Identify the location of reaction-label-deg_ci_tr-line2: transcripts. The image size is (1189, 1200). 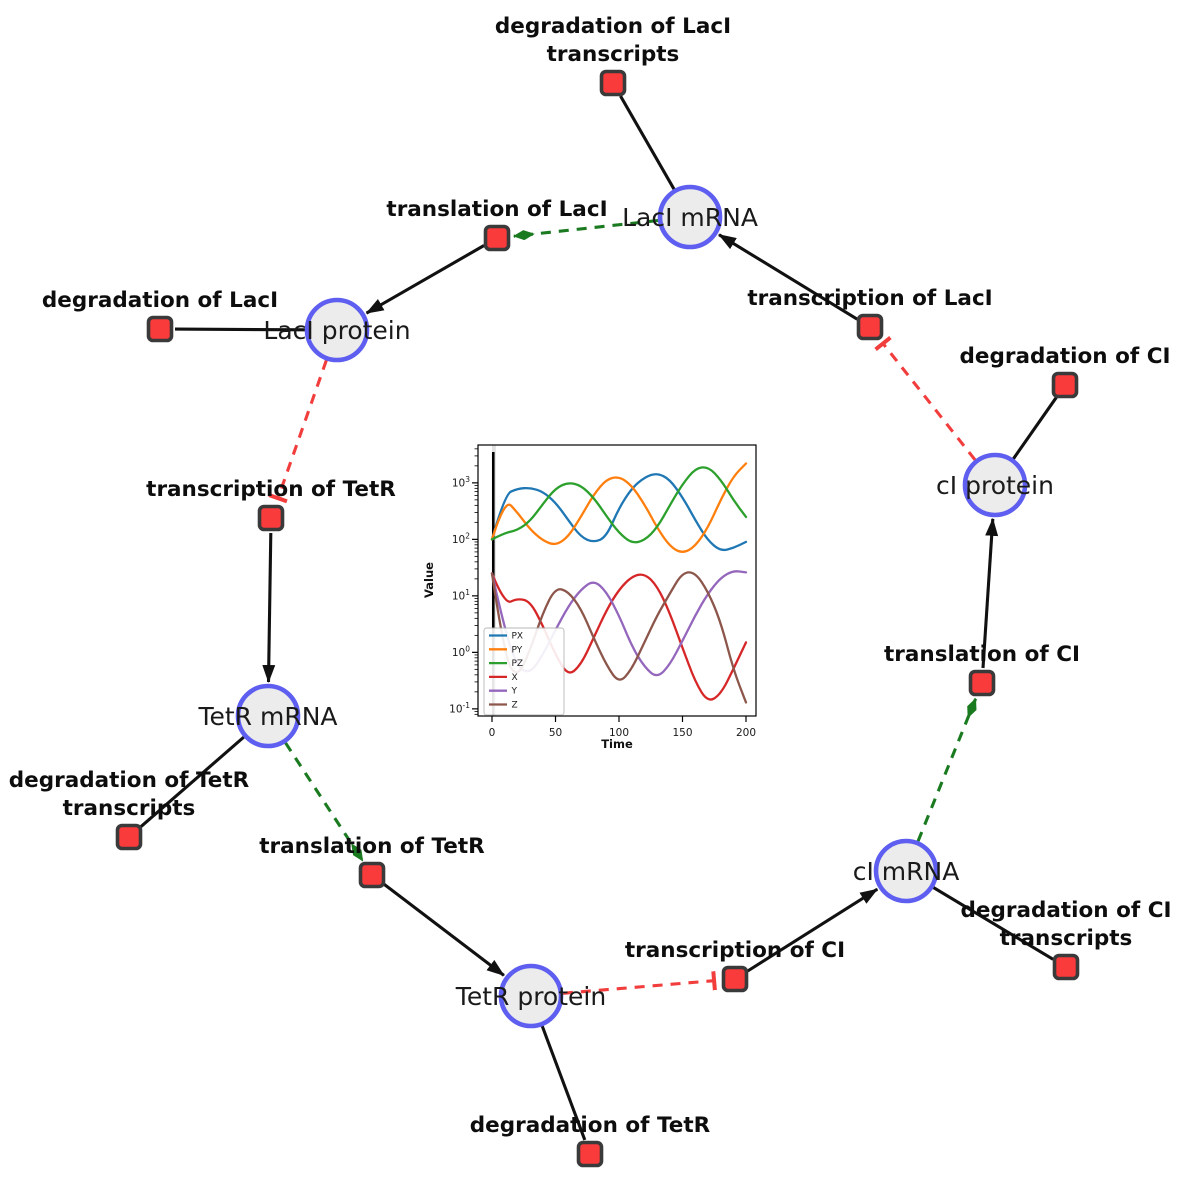
(1066, 938).